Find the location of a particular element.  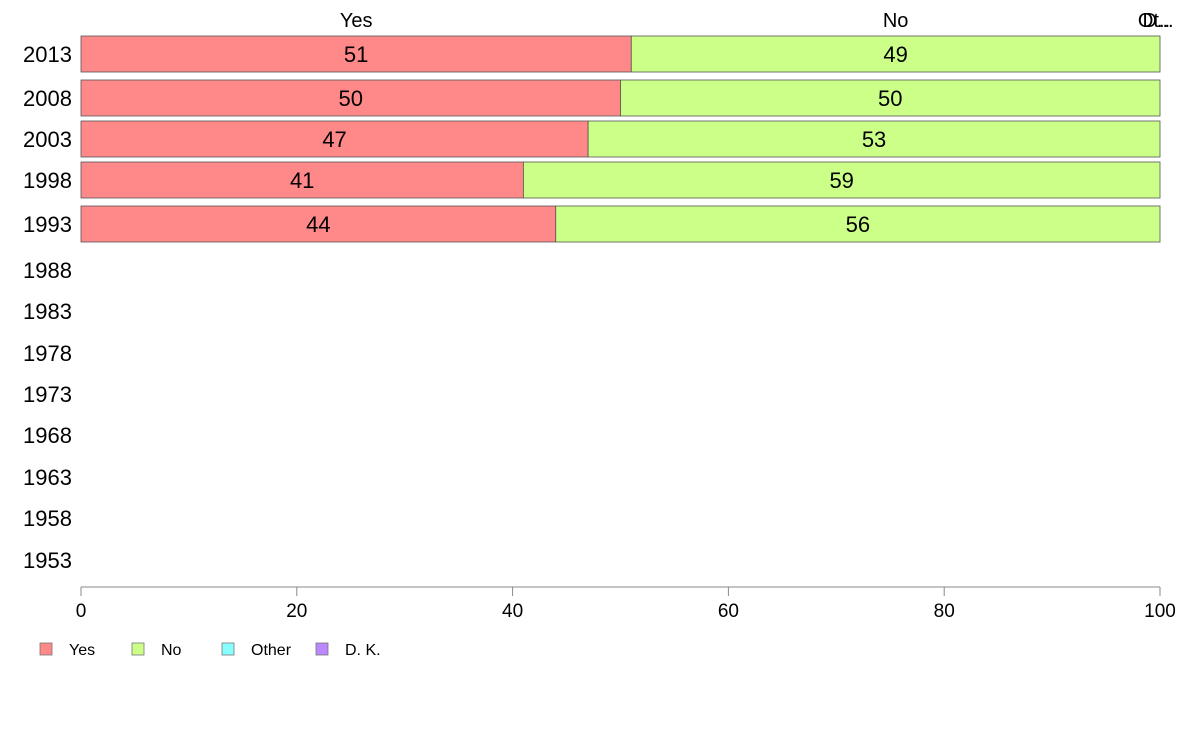

value-label-yes-2013: 51 is located at coordinates (356, 54).